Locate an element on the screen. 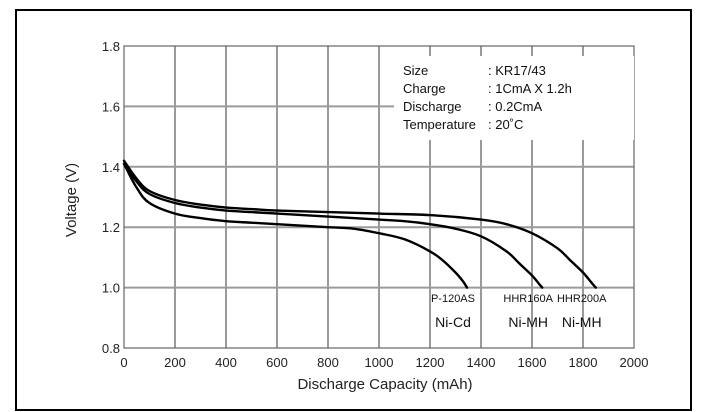 The image size is (707, 412). condition-label: Temperature is located at coordinates (439, 124).